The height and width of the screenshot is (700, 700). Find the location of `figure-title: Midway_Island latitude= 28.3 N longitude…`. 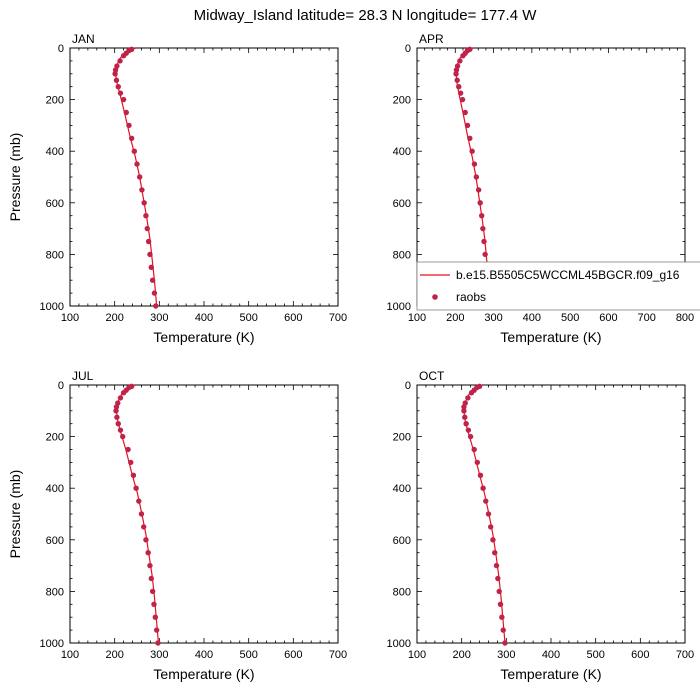

figure-title: Midway_Island latitude= 28.3 N longitude… is located at coordinates (366, 15).